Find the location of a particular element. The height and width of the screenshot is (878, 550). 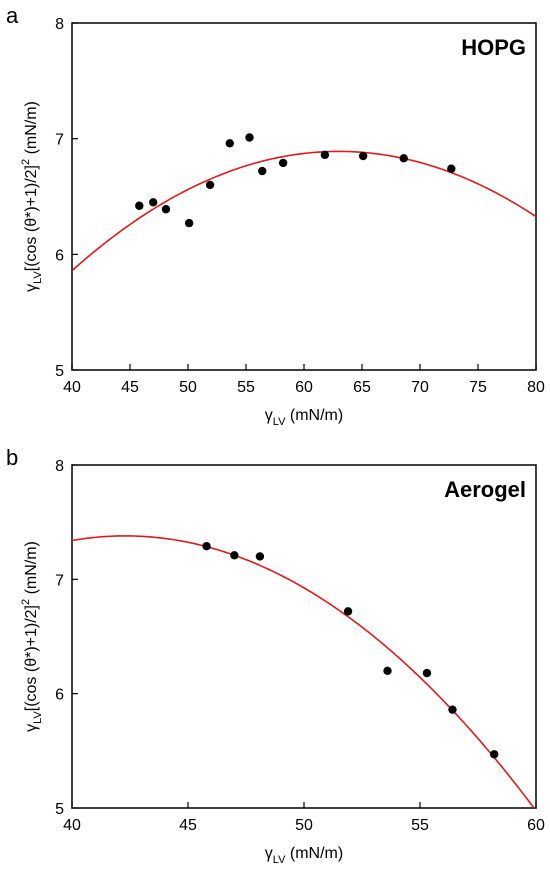

y-tick-label-b: 8 is located at coordinates (59, 466).